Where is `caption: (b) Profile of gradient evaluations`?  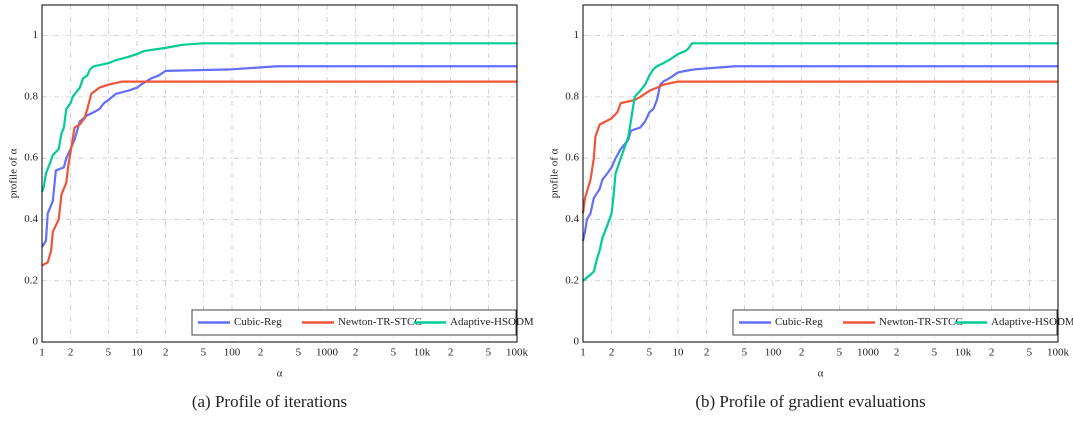 caption: (b) Profile of gradient evaluations is located at coordinates (810, 401).